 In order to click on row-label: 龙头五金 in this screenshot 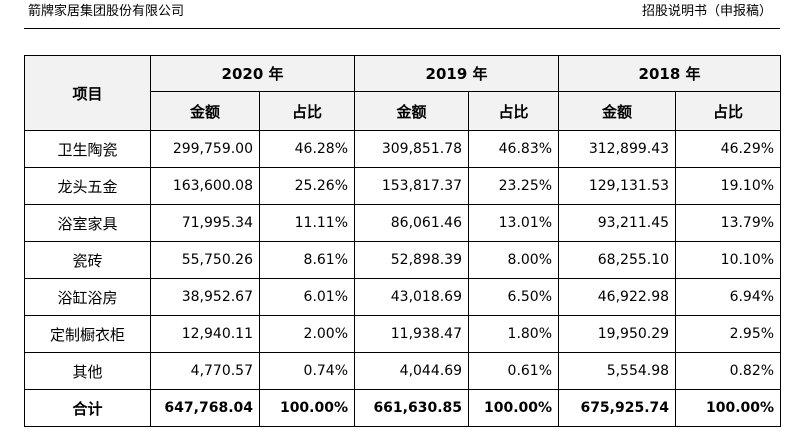, I will do `click(87, 186)`.